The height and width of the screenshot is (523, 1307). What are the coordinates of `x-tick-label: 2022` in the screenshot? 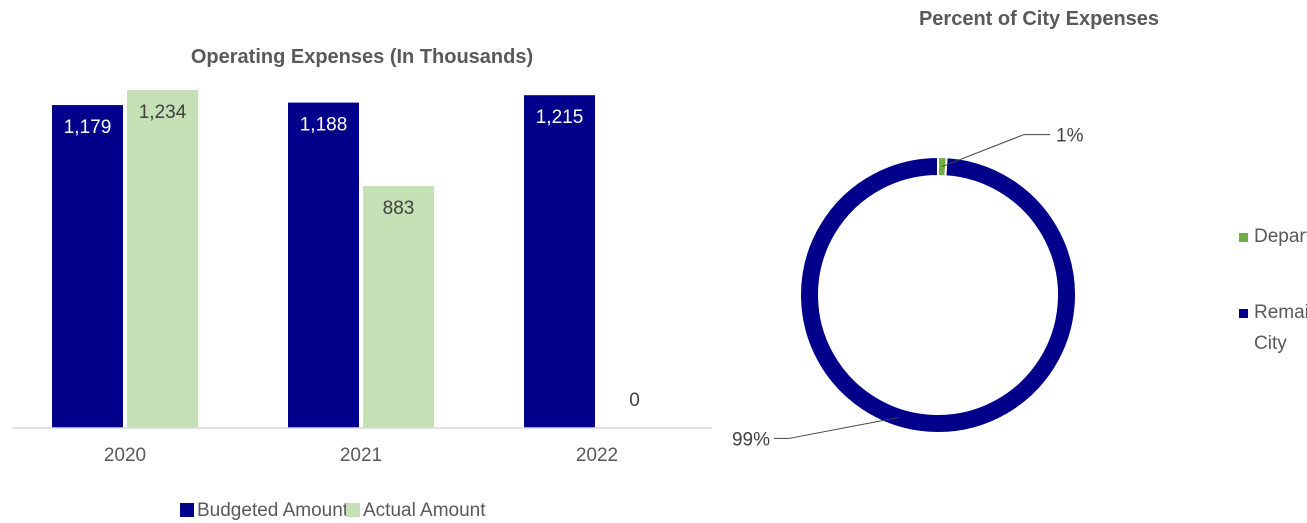 It's located at (597, 455).